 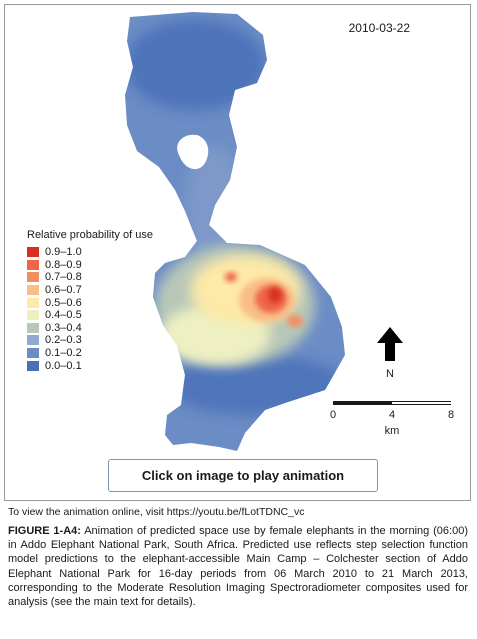 I want to click on legend-item: 0.0–0.1, so click(x=90, y=365).